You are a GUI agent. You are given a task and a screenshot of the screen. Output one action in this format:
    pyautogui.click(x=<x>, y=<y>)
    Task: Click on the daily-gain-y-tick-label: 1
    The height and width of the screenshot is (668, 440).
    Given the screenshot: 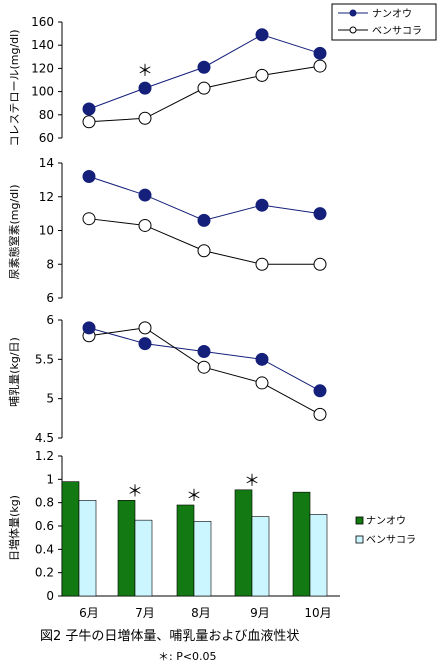 What is the action you would take?
    pyautogui.click(x=50, y=479)
    